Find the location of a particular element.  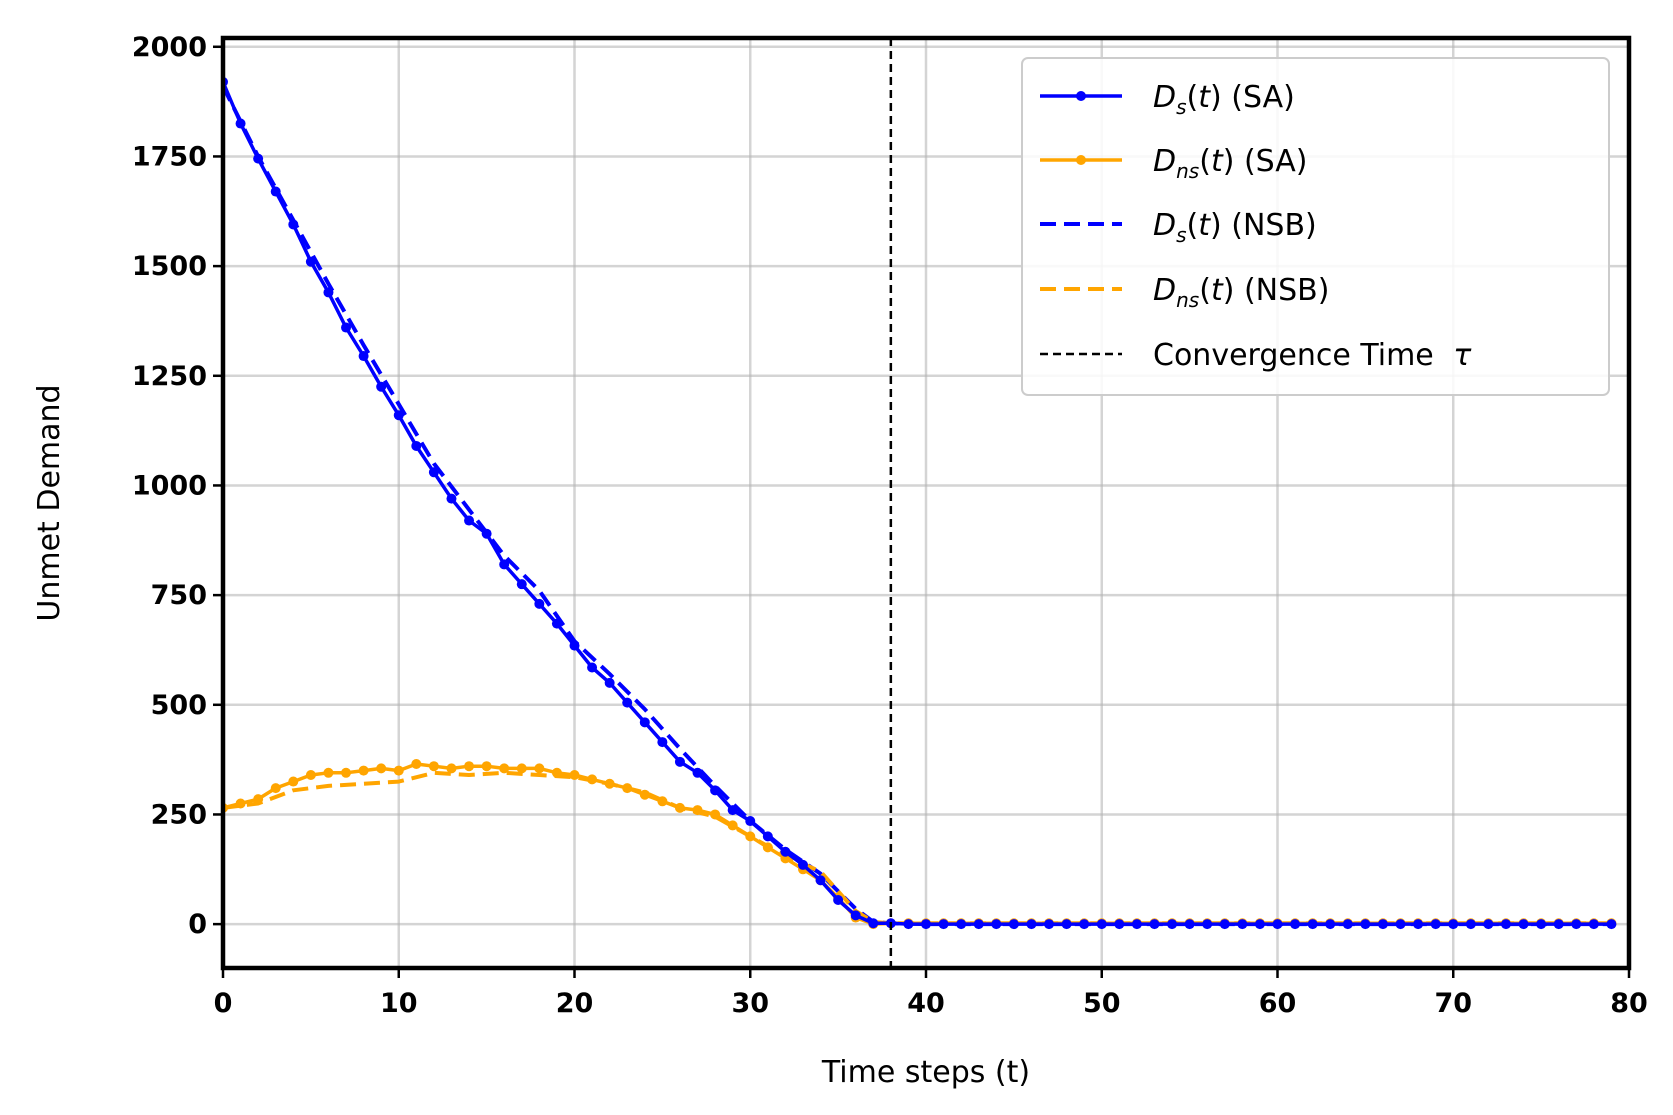

x-tick-label: 20 is located at coordinates (575, 1003).